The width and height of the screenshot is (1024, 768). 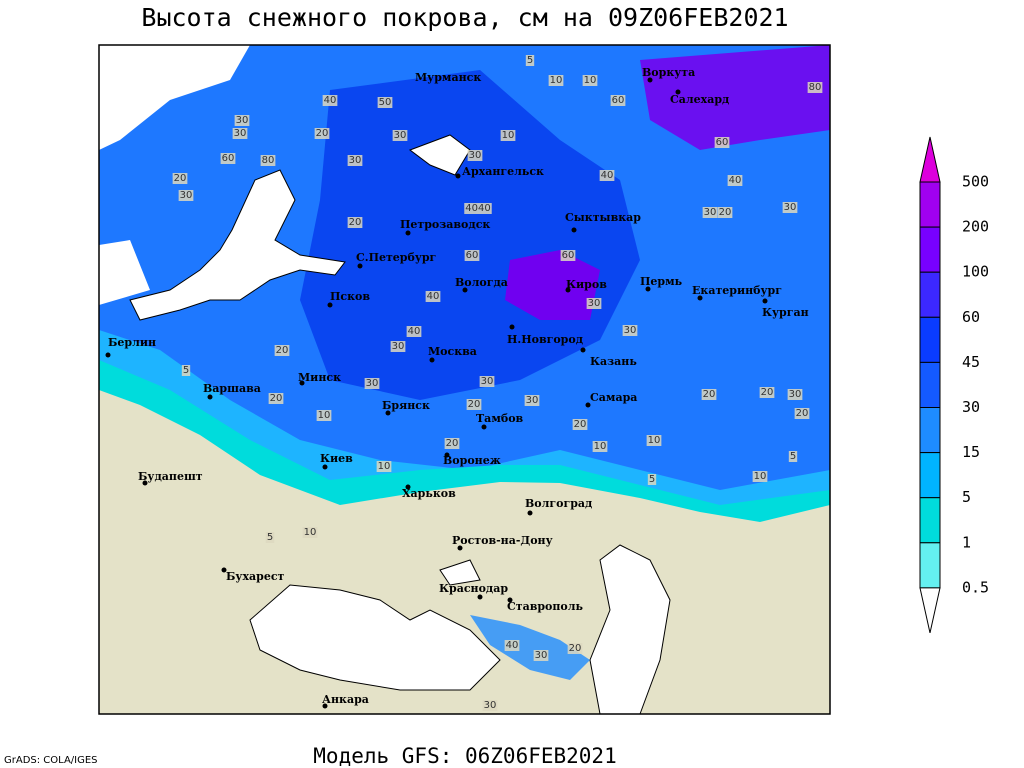 What do you see at coordinates (975, 182) in the screenshot?
I see `colorbar-label: 500` at bounding box center [975, 182].